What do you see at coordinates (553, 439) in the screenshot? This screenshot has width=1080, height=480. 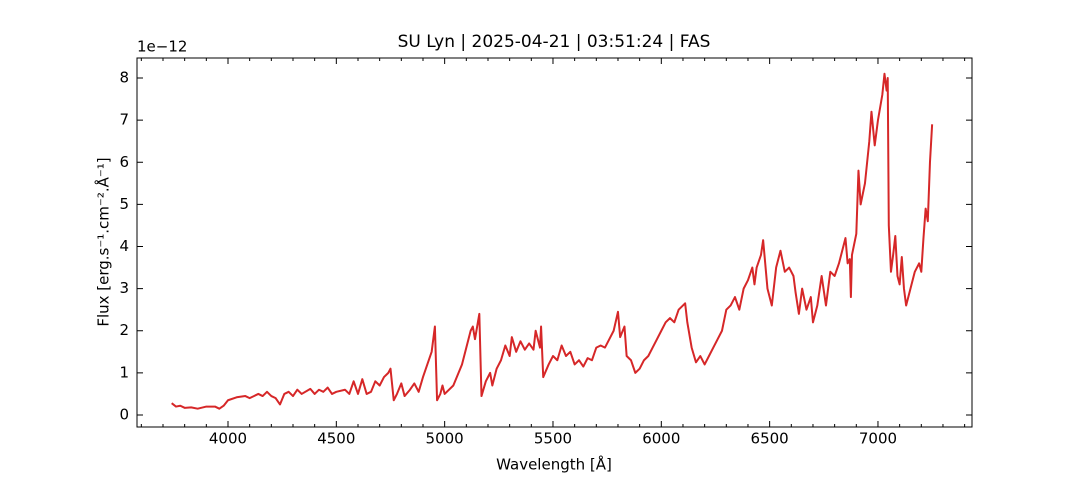 I see `x-tick-label: 5500` at bounding box center [553, 439].